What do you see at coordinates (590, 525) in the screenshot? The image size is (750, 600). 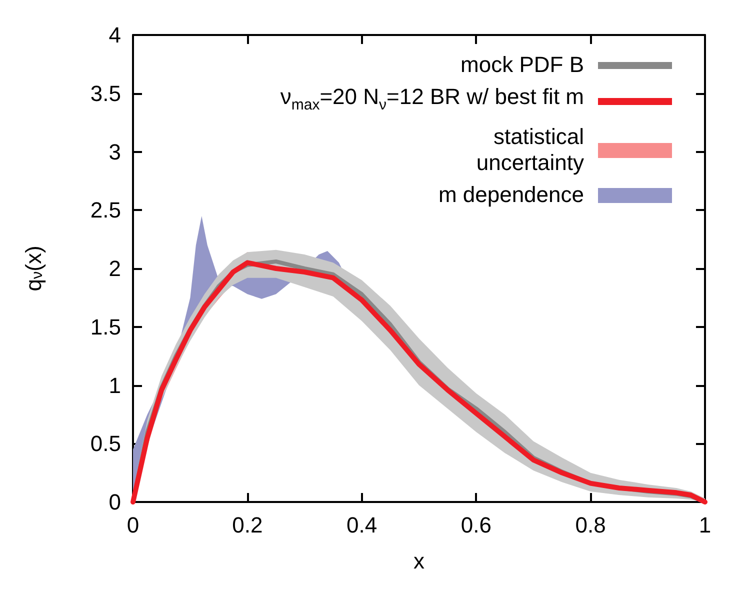 I see `x-tick-label: 0.8` at bounding box center [590, 525].